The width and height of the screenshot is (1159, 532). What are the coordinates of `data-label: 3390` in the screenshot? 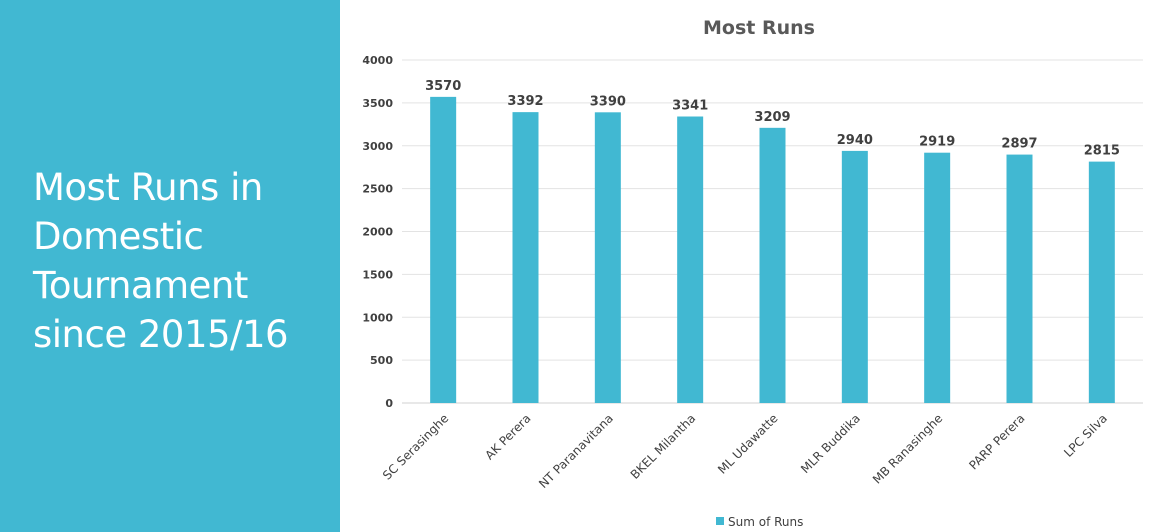 It's located at (608, 101).